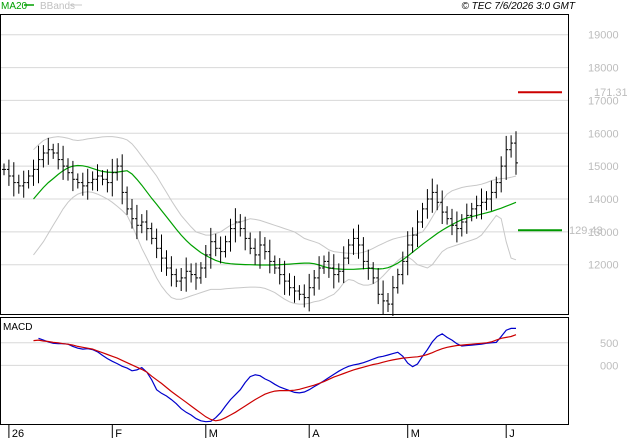  Describe the element at coordinates (610, 93) in the screenshot. I see `resistance-label: 171.31` at that location.